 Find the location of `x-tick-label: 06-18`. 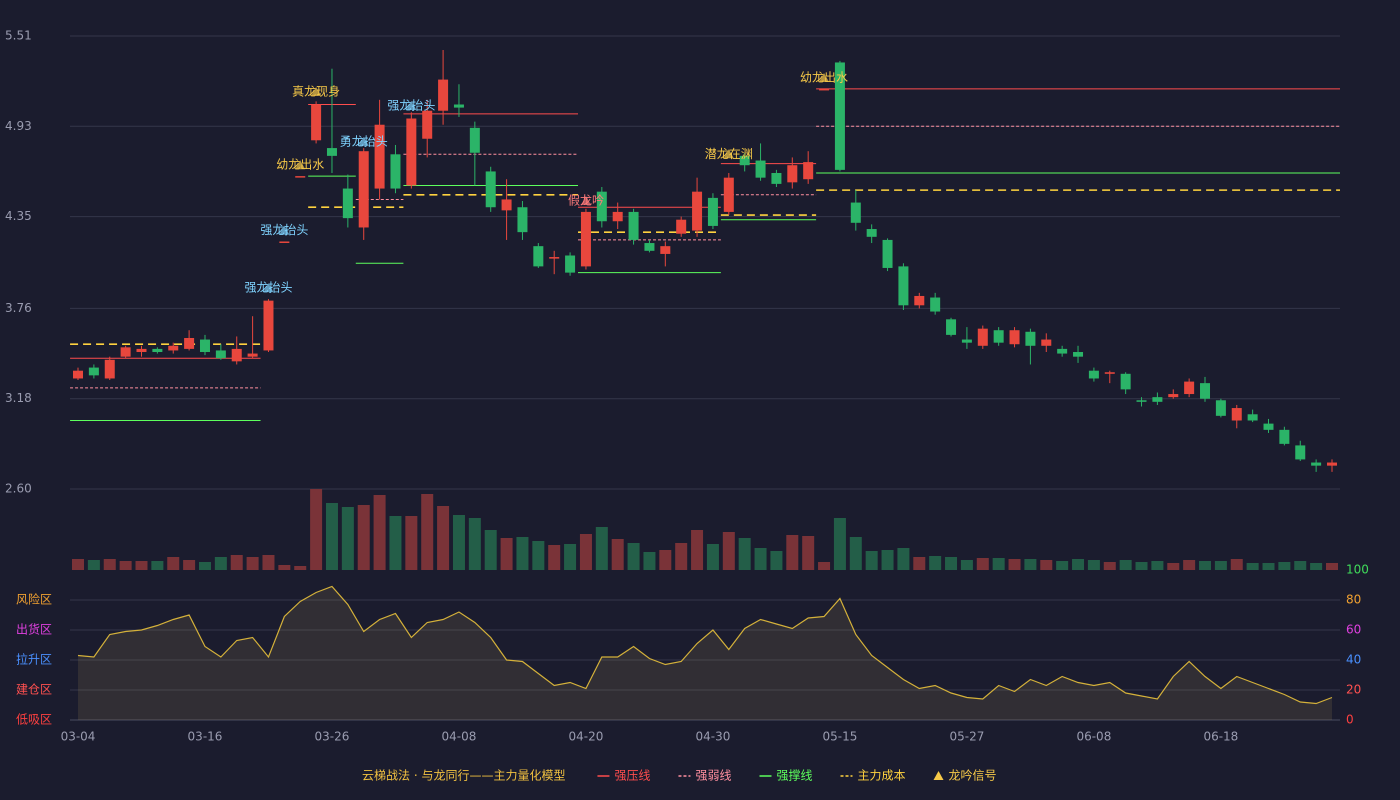

x-tick-label: 06-18 is located at coordinates (1220, 737).